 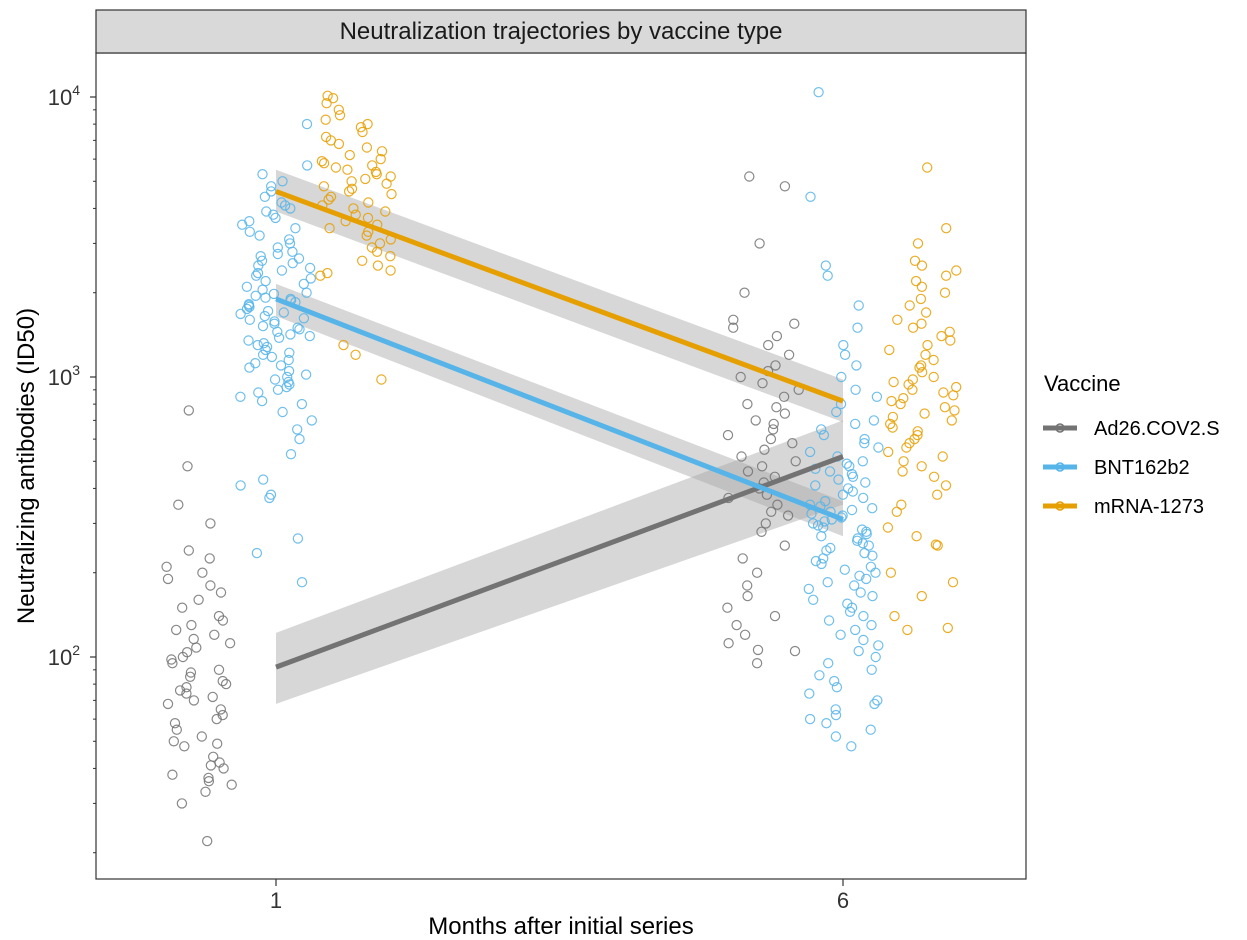 What do you see at coordinates (1149, 507) in the screenshot?
I see `legend-label: mRNA-1273` at bounding box center [1149, 507].